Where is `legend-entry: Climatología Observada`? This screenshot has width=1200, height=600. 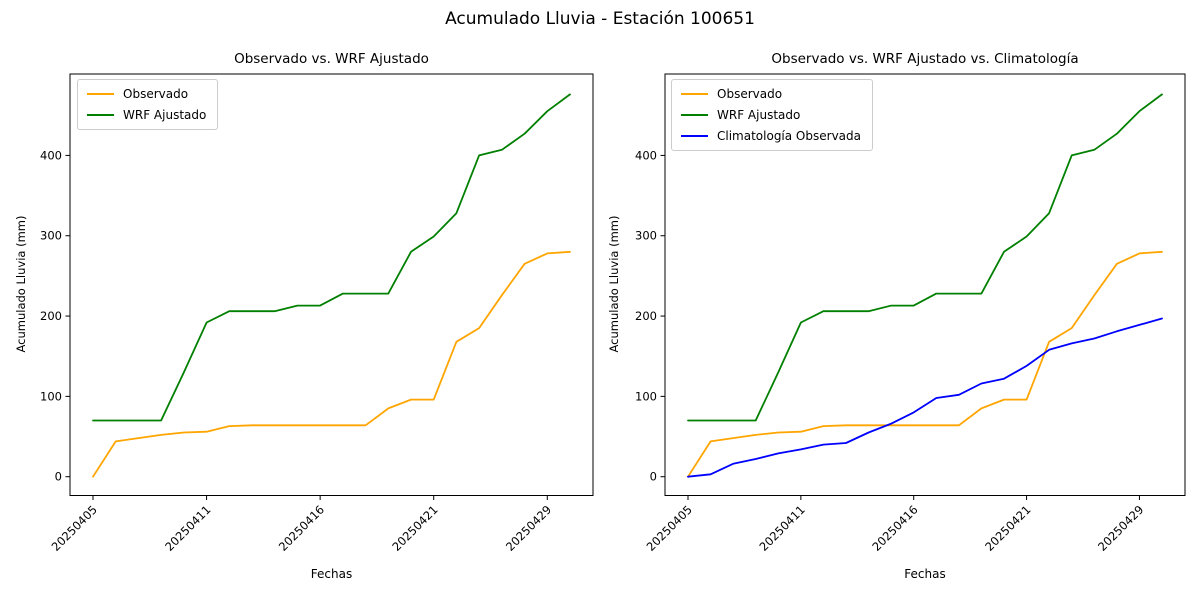 legend-entry: Climatología Observada is located at coordinates (771, 136).